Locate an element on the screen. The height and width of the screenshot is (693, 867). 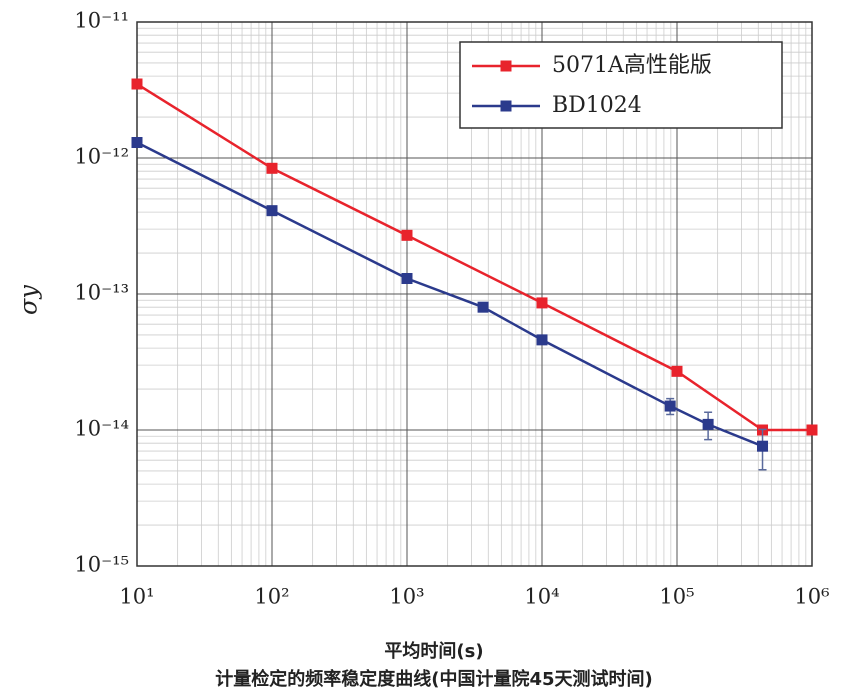
x-tick-label: 10⁴ is located at coordinates (541, 597).